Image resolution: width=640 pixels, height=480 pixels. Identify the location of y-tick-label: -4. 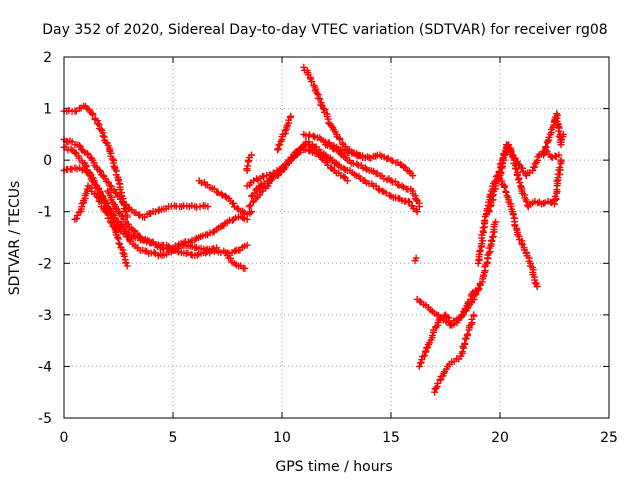
(45, 367).